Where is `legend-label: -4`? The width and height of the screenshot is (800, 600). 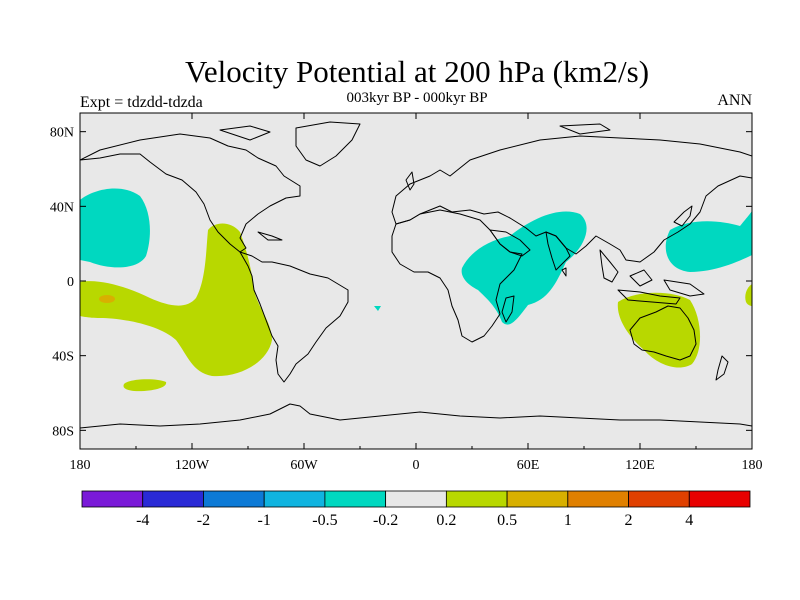 legend-label: -4 is located at coordinates (142, 520).